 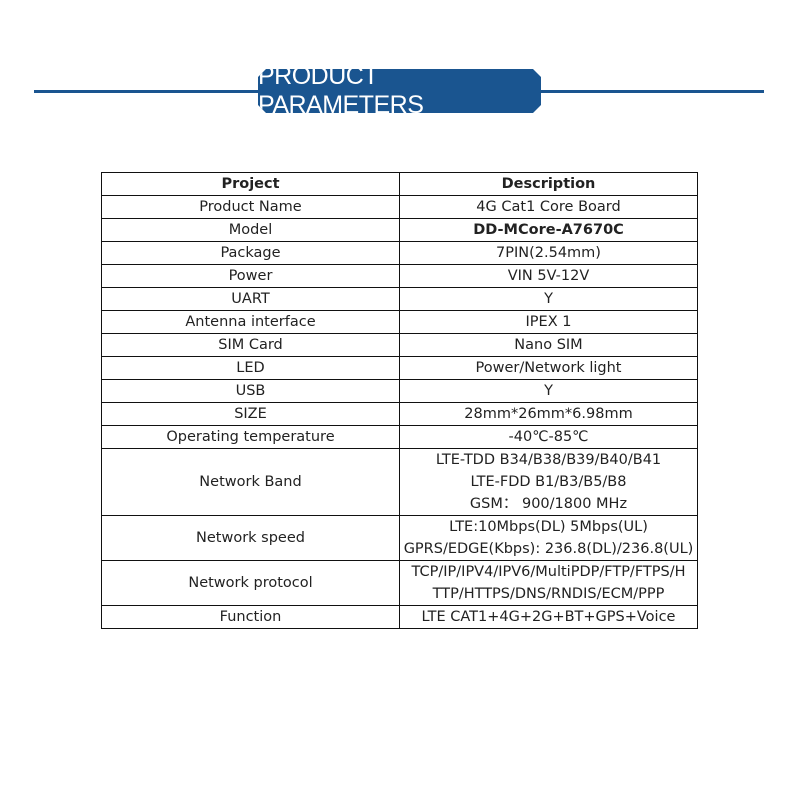 I want to click on description-line: 28mm*26mm*6.98mm, so click(x=548, y=414).